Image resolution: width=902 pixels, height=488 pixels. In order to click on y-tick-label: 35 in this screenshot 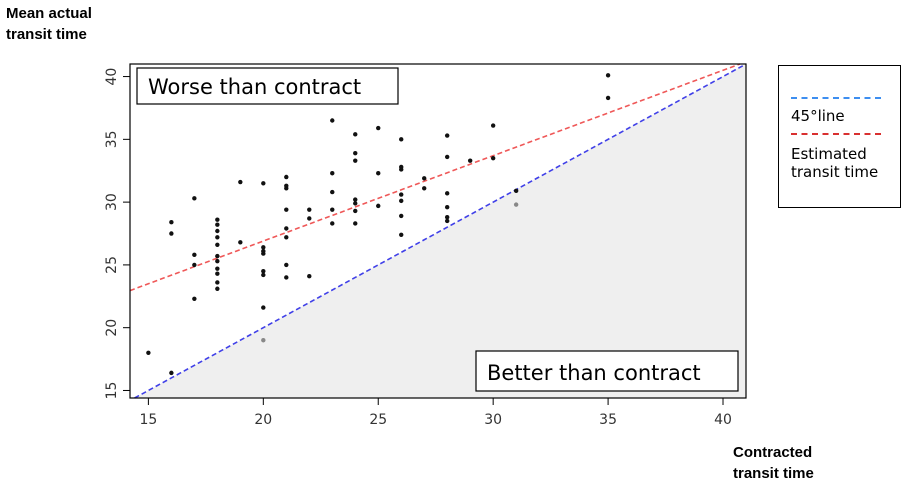, I will do `click(112, 139)`.